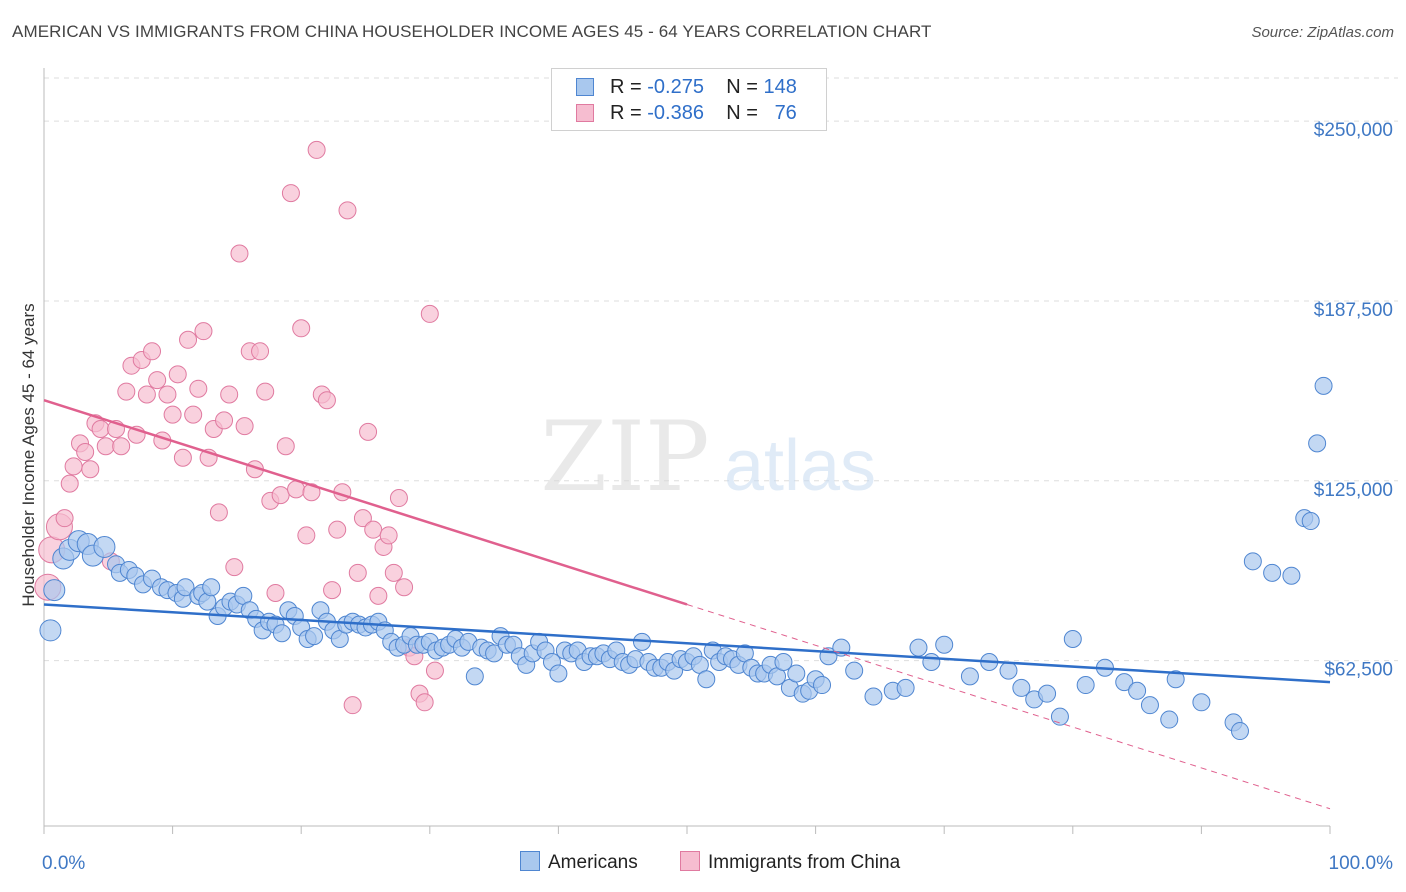  I want to click on bottom-legend-china: Immigrants from China, so click(790, 862).